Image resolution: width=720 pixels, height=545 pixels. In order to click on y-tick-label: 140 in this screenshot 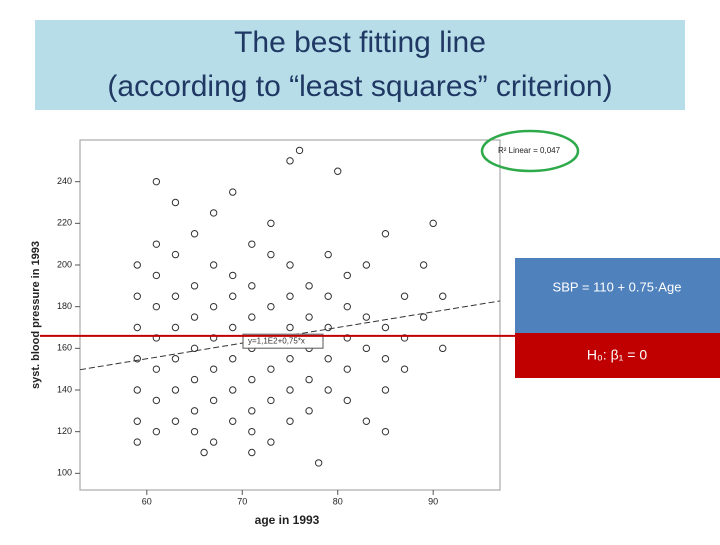, I will do `click(64, 389)`.